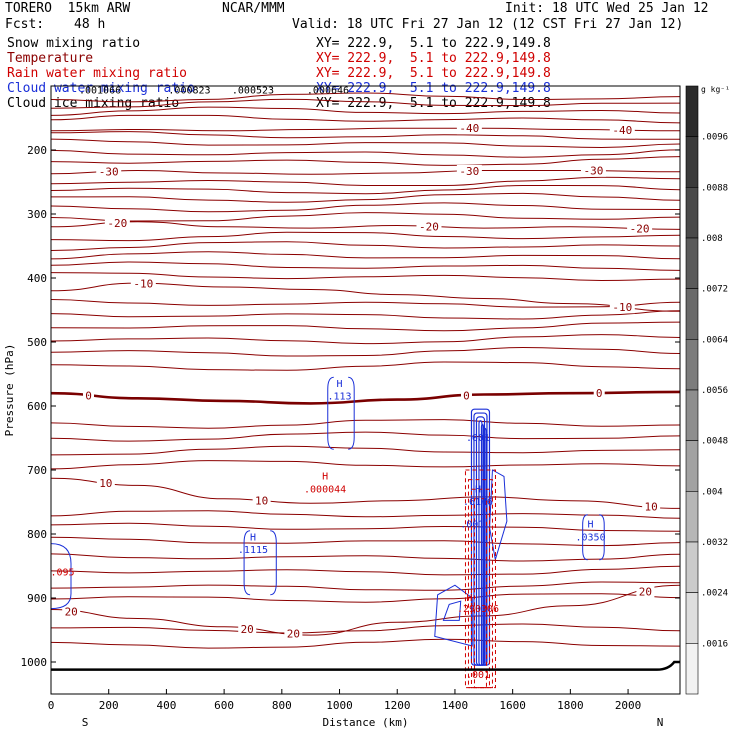 The height and width of the screenshot is (740, 740). Describe the element at coordinates (90, 24) in the screenshot. I see `forecast-hour: 48 h` at that location.